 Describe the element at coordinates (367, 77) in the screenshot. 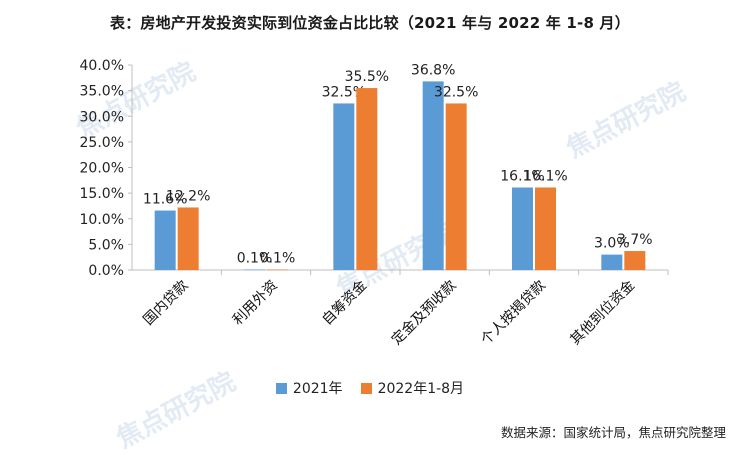

I see `data-label: 35.5%` at that location.